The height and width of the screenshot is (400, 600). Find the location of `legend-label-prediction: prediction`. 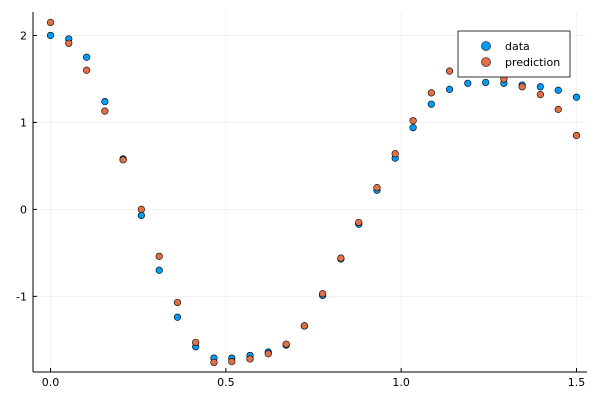

legend-label-prediction: prediction is located at coordinates (532, 62).